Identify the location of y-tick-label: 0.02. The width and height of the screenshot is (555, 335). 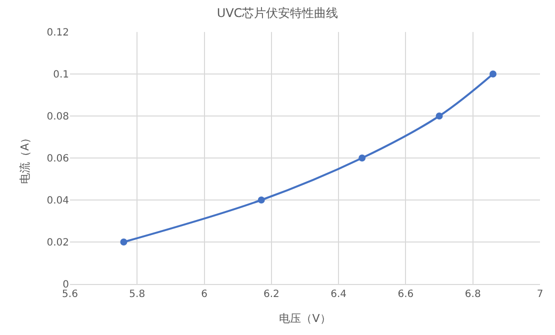
(57, 243).